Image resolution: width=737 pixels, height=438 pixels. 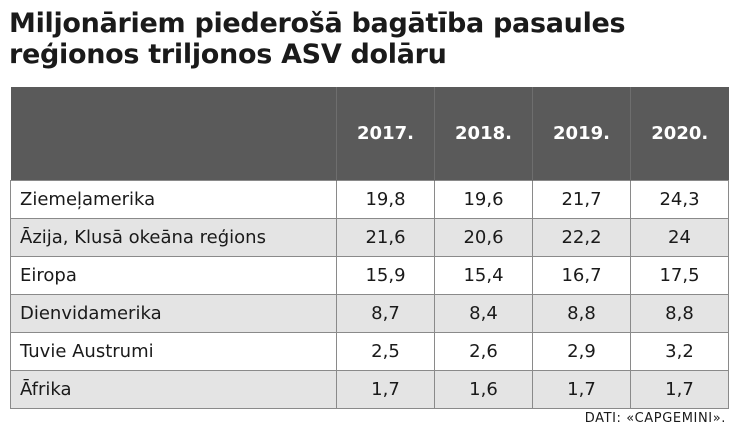 What do you see at coordinates (581, 275) in the screenshot?
I see `value-cell: 16,7` at bounding box center [581, 275].